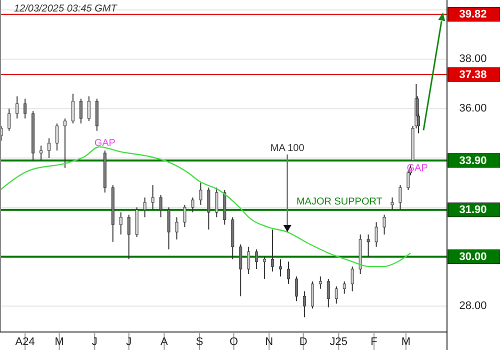 The image size is (500, 350). Describe the element at coordinates (374, 342) in the screenshot. I see `x-tick-label: F` at that location.